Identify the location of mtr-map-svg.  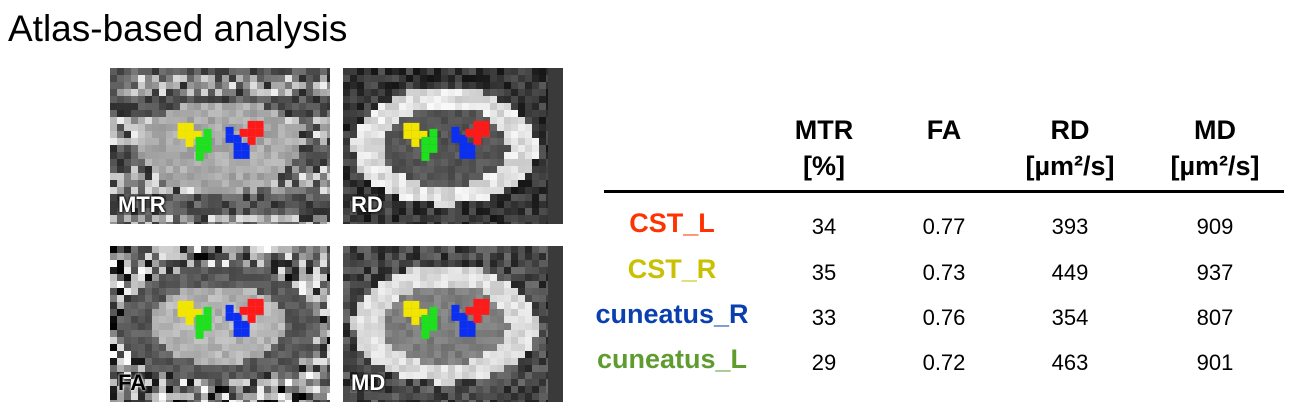
(220, 146).